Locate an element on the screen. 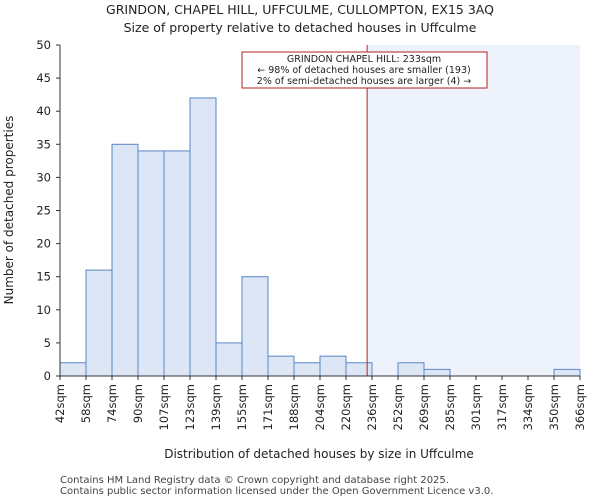 This screenshot has width=600, height=500. y-tick-label: 40 is located at coordinates (43, 111).